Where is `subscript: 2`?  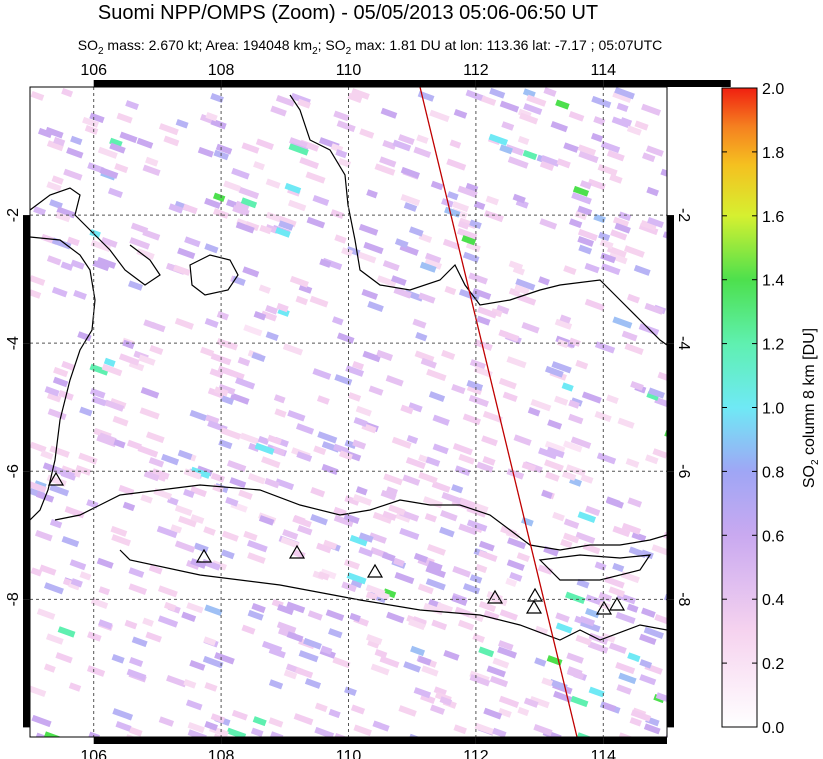
subscript: 2 is located at coordinates (101, 51).